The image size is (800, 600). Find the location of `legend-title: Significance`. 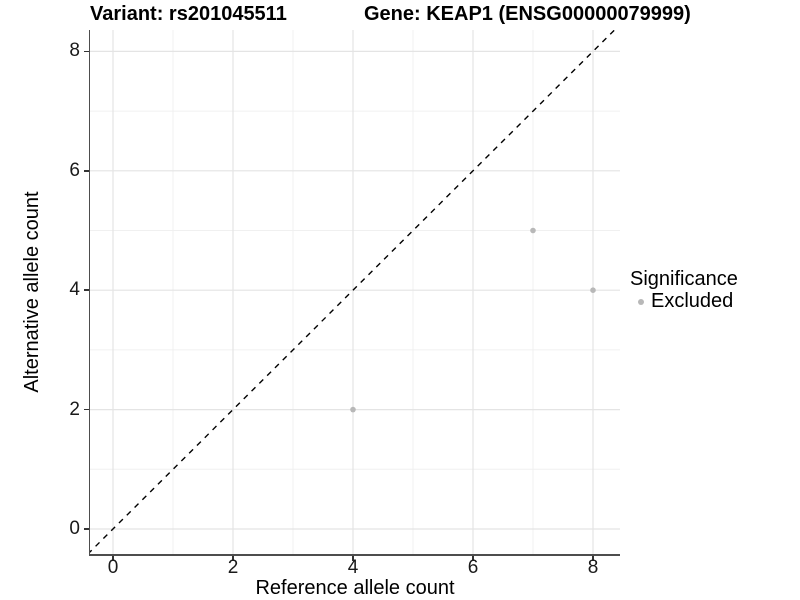

legend-title: Significance is located at coordinates (684, 279).